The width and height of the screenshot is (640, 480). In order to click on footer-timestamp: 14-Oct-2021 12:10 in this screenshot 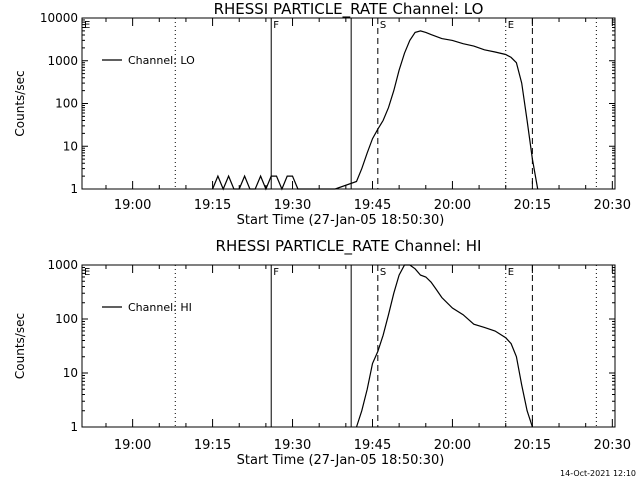, I will do `click(598, 473)`.